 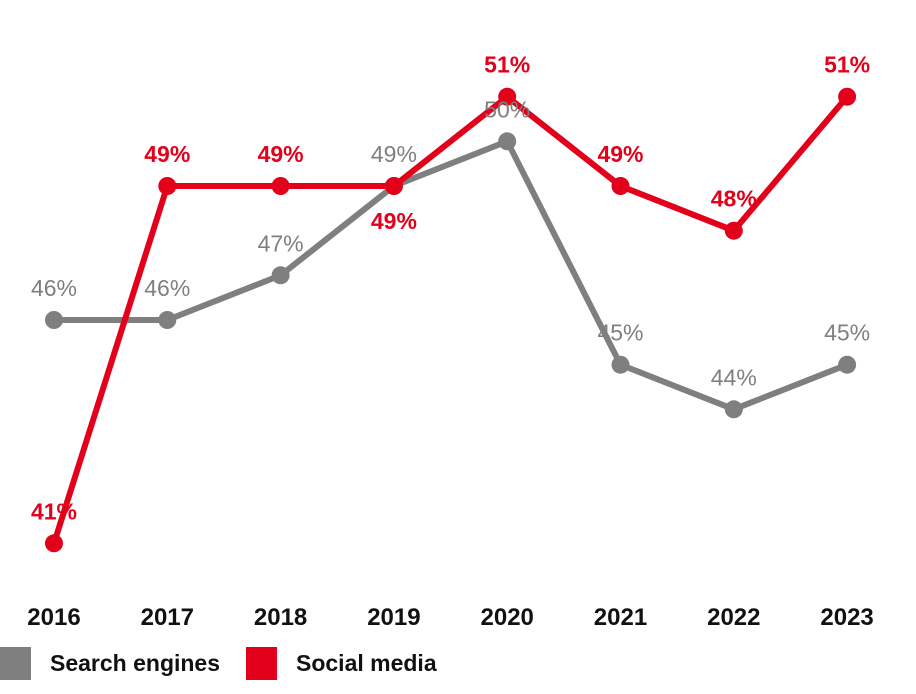 What do you see at coordinates (507, 141) in the screenshot?
I see `data-point-search-engines-2020` at bounding box center [507, 141].